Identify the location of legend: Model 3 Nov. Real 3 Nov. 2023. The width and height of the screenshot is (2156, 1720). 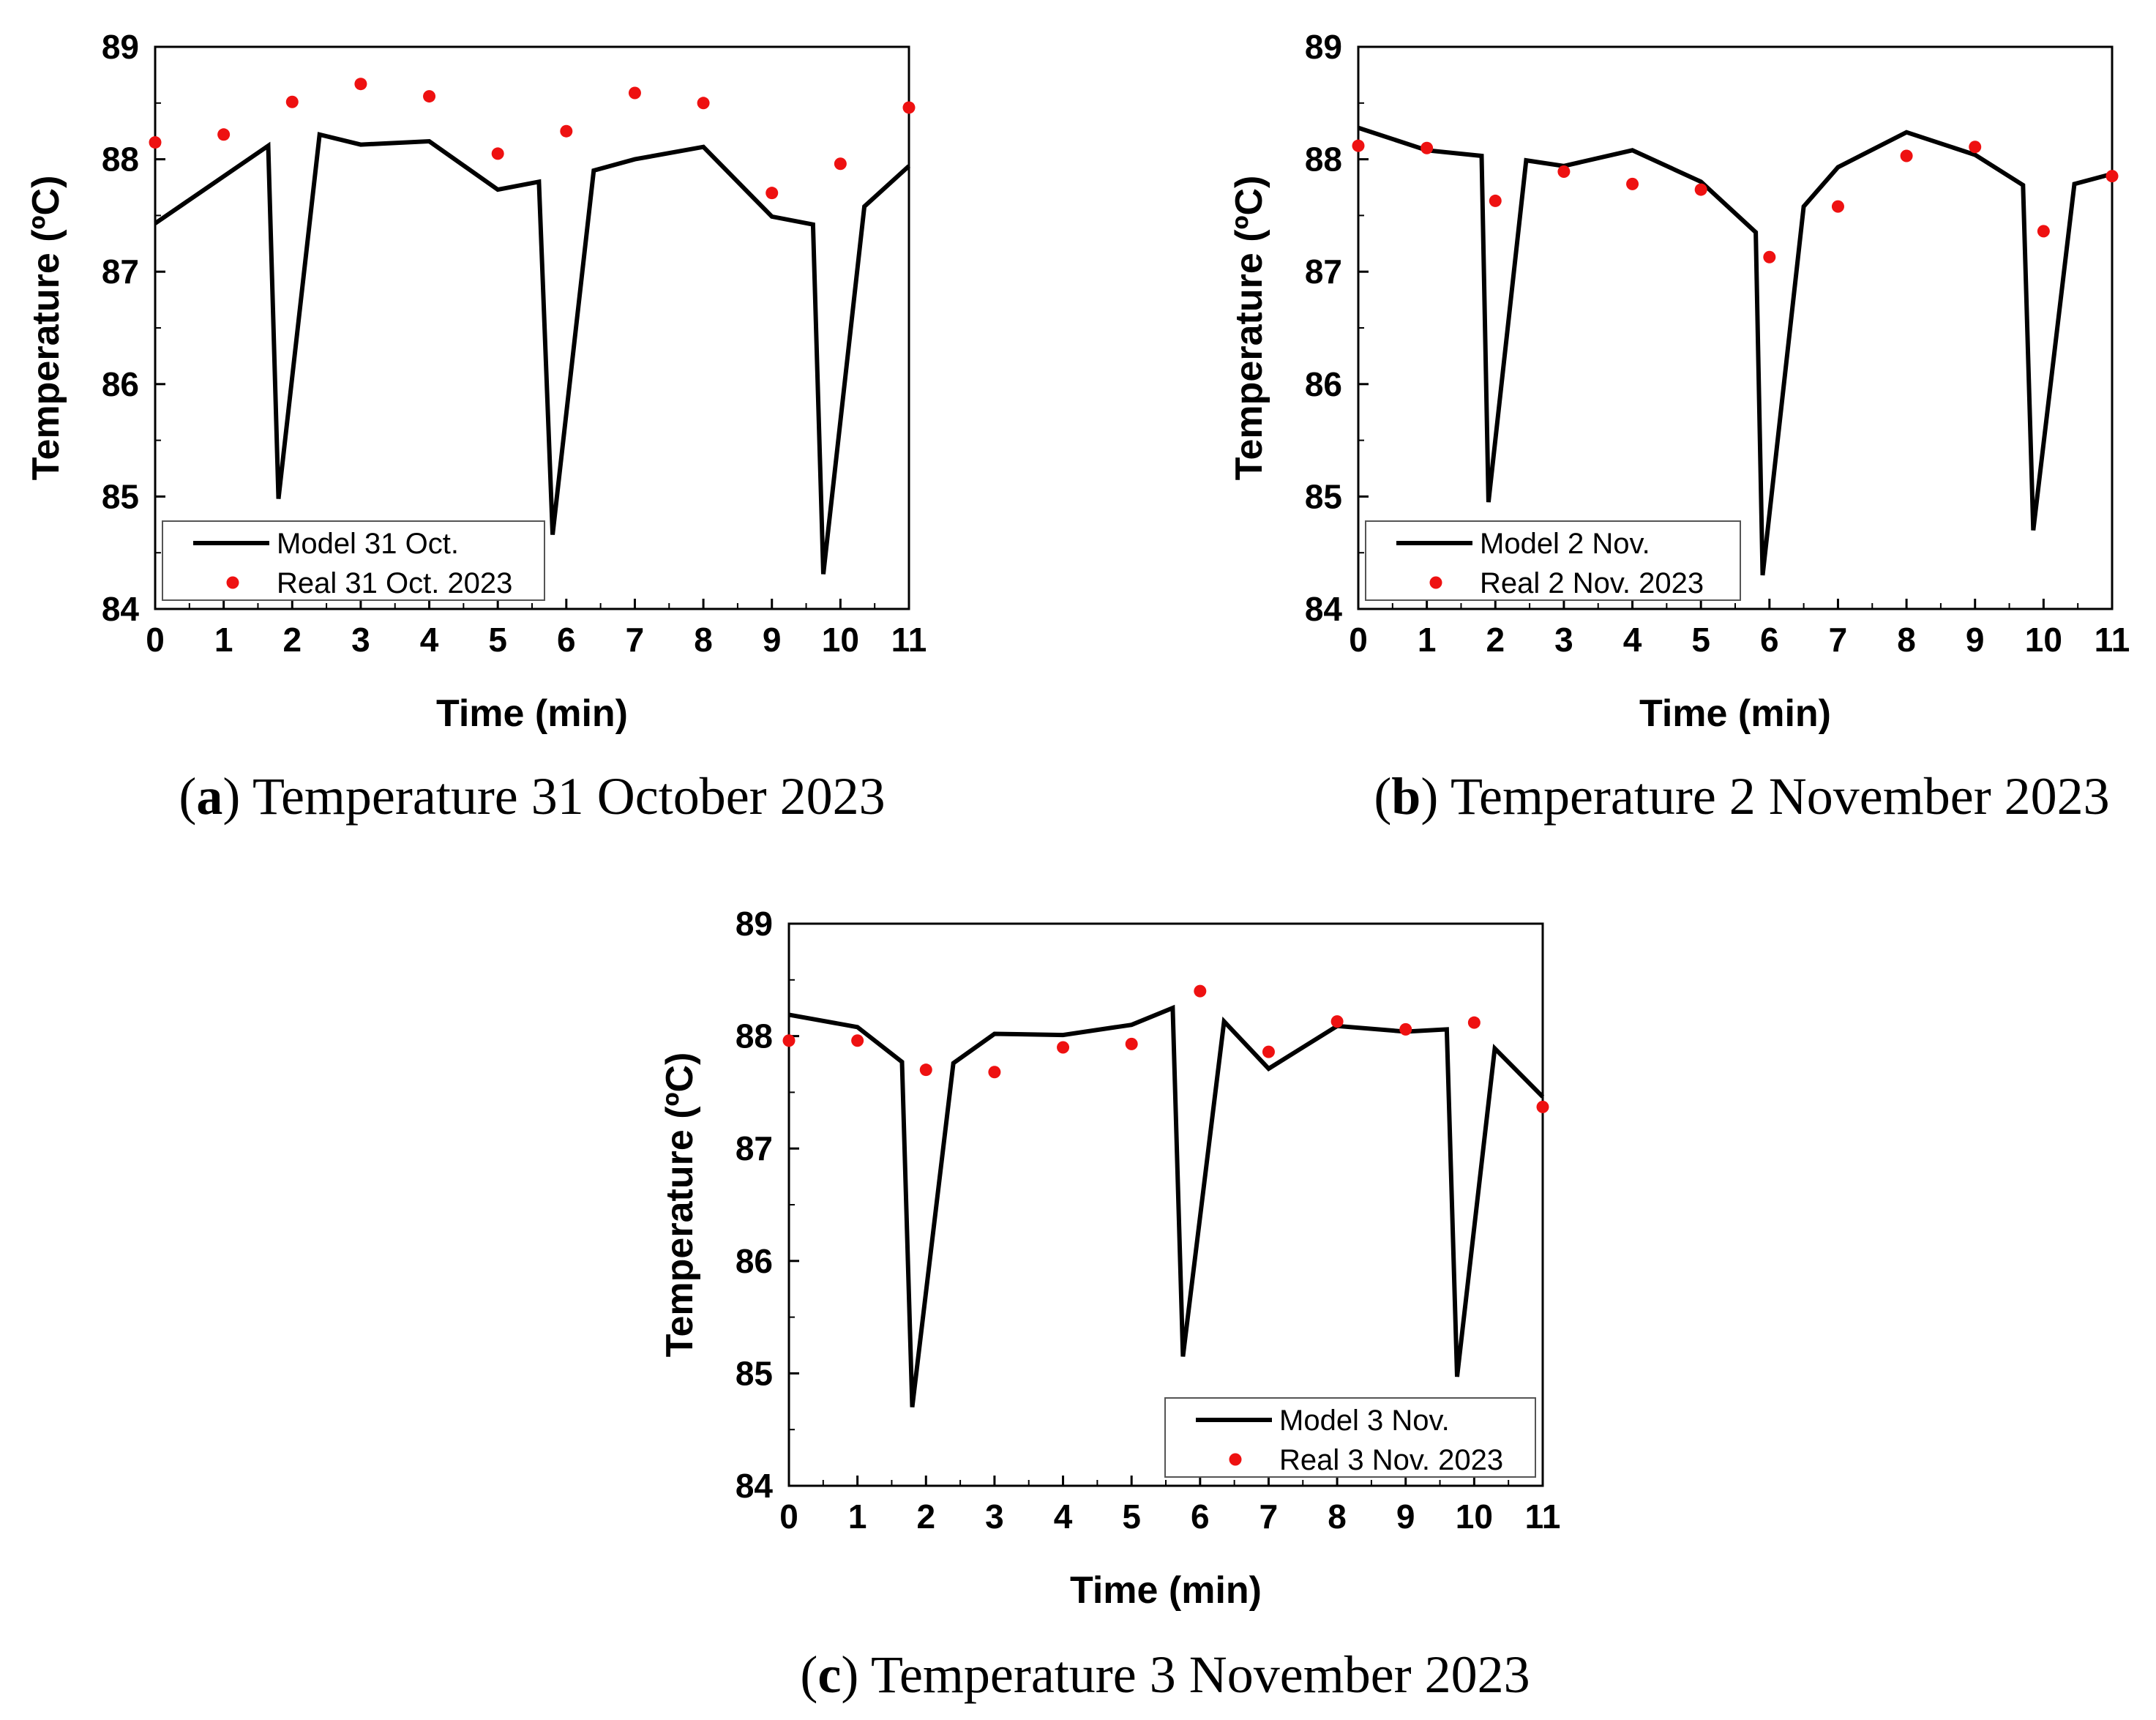
(1350, 1437).